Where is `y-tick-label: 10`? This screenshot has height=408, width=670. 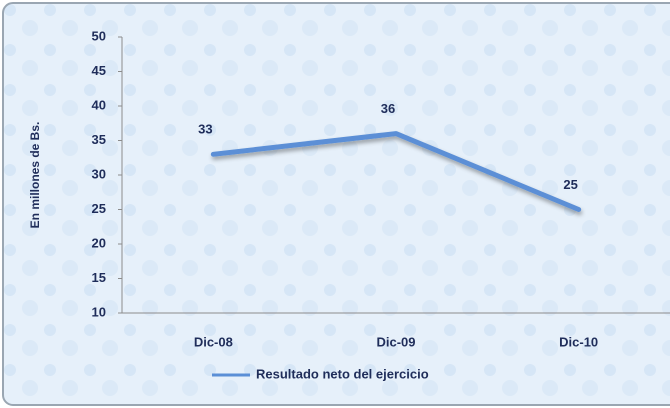
y-tick-label: 10 is located at coordinates (99, 311).